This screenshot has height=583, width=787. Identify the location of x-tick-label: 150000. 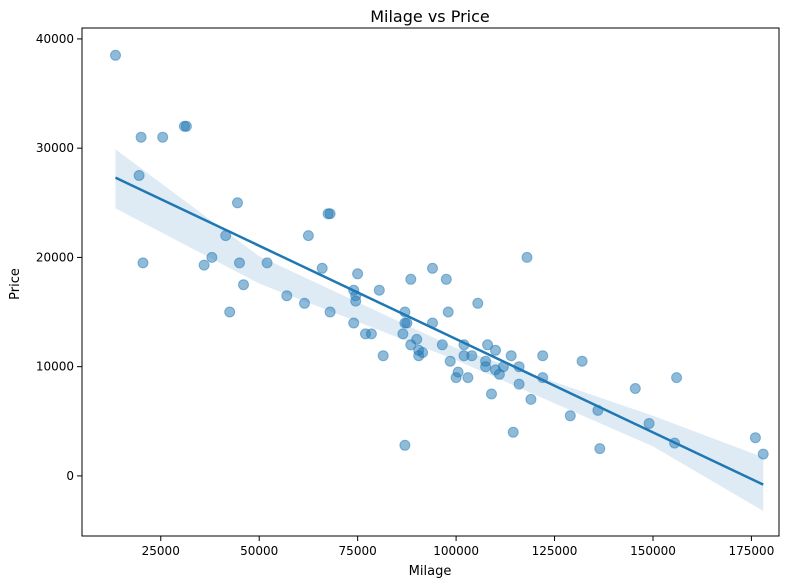
(653, 551).